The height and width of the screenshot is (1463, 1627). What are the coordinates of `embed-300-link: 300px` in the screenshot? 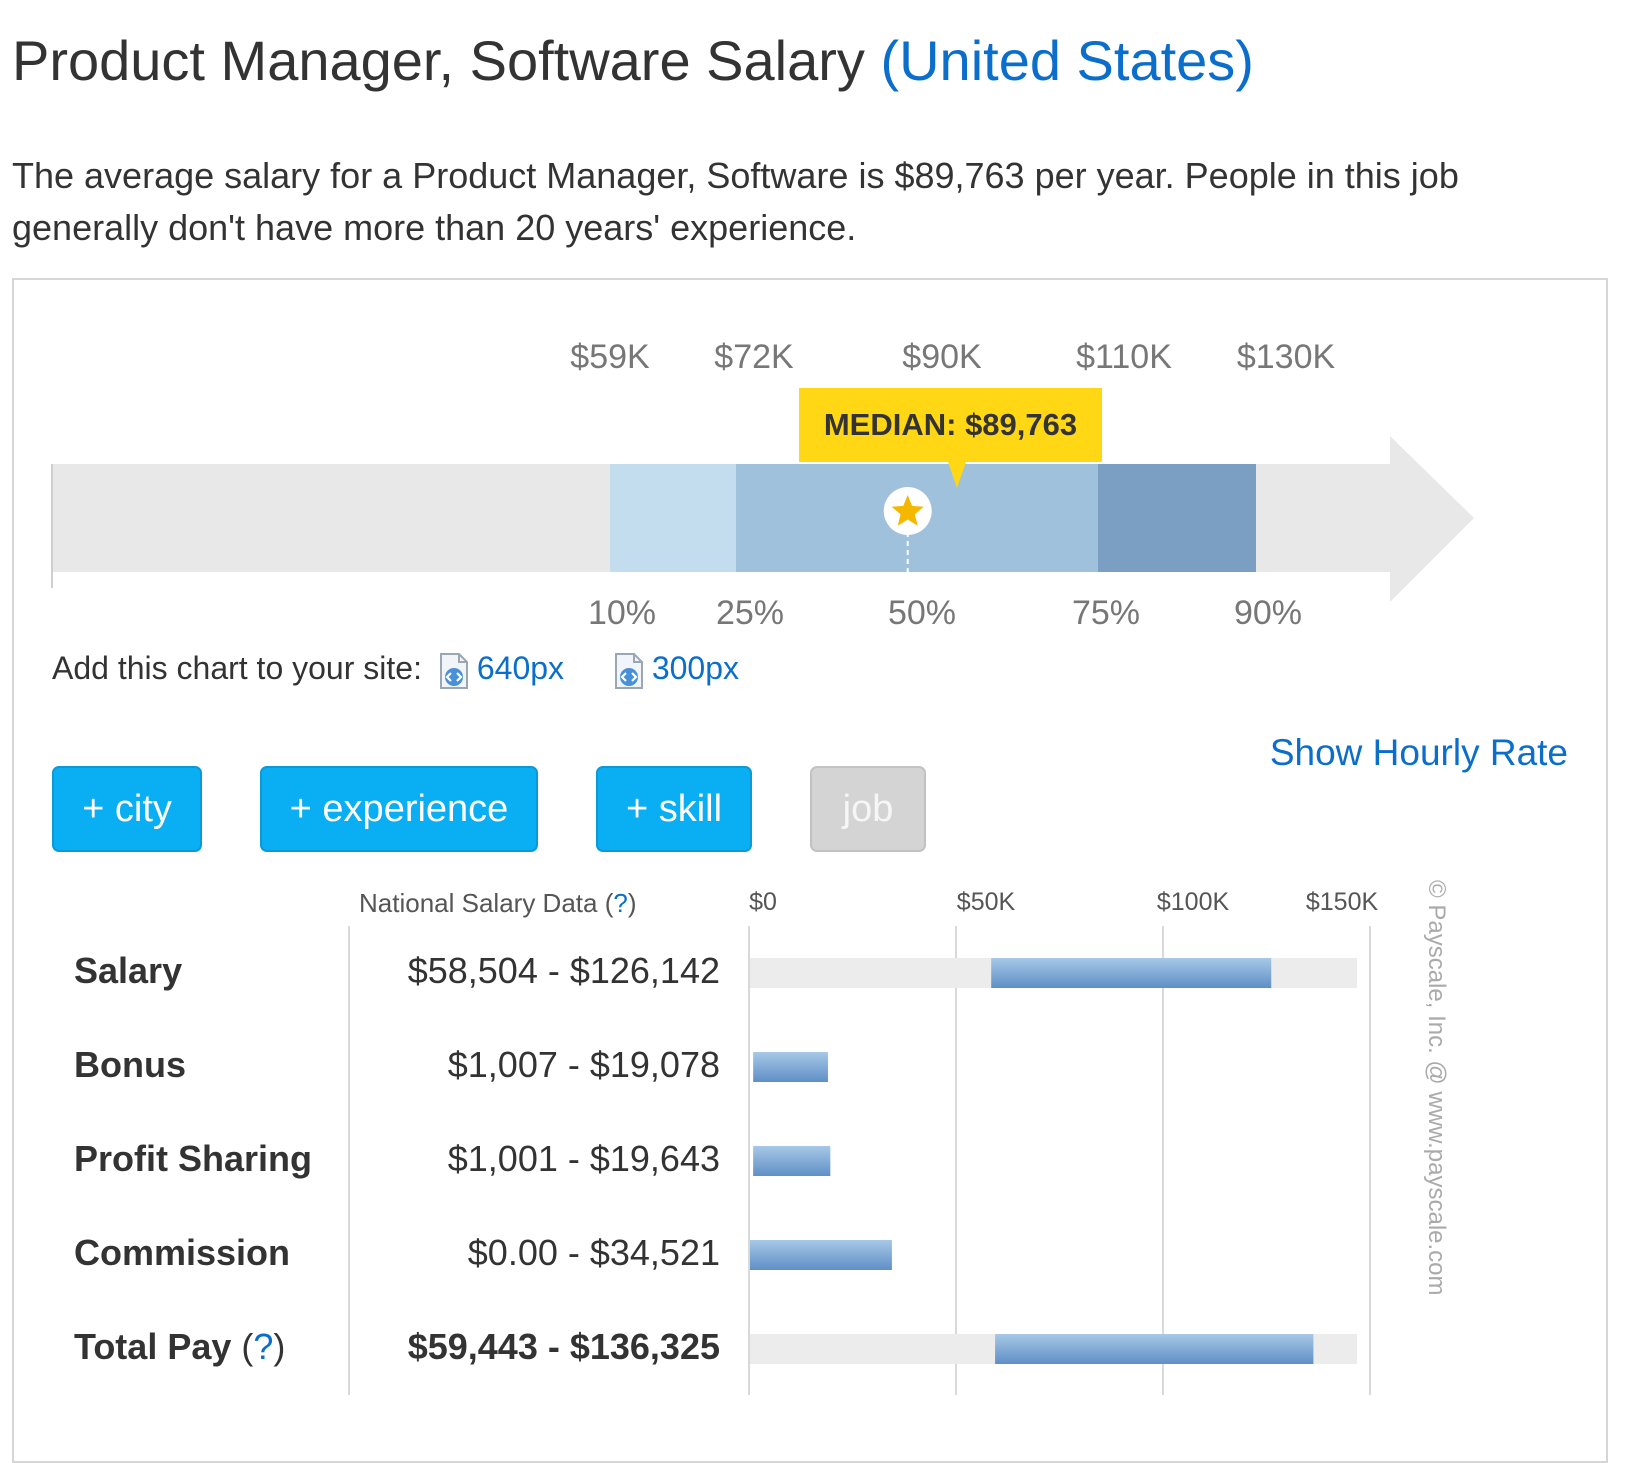 It's located at (695, 668).